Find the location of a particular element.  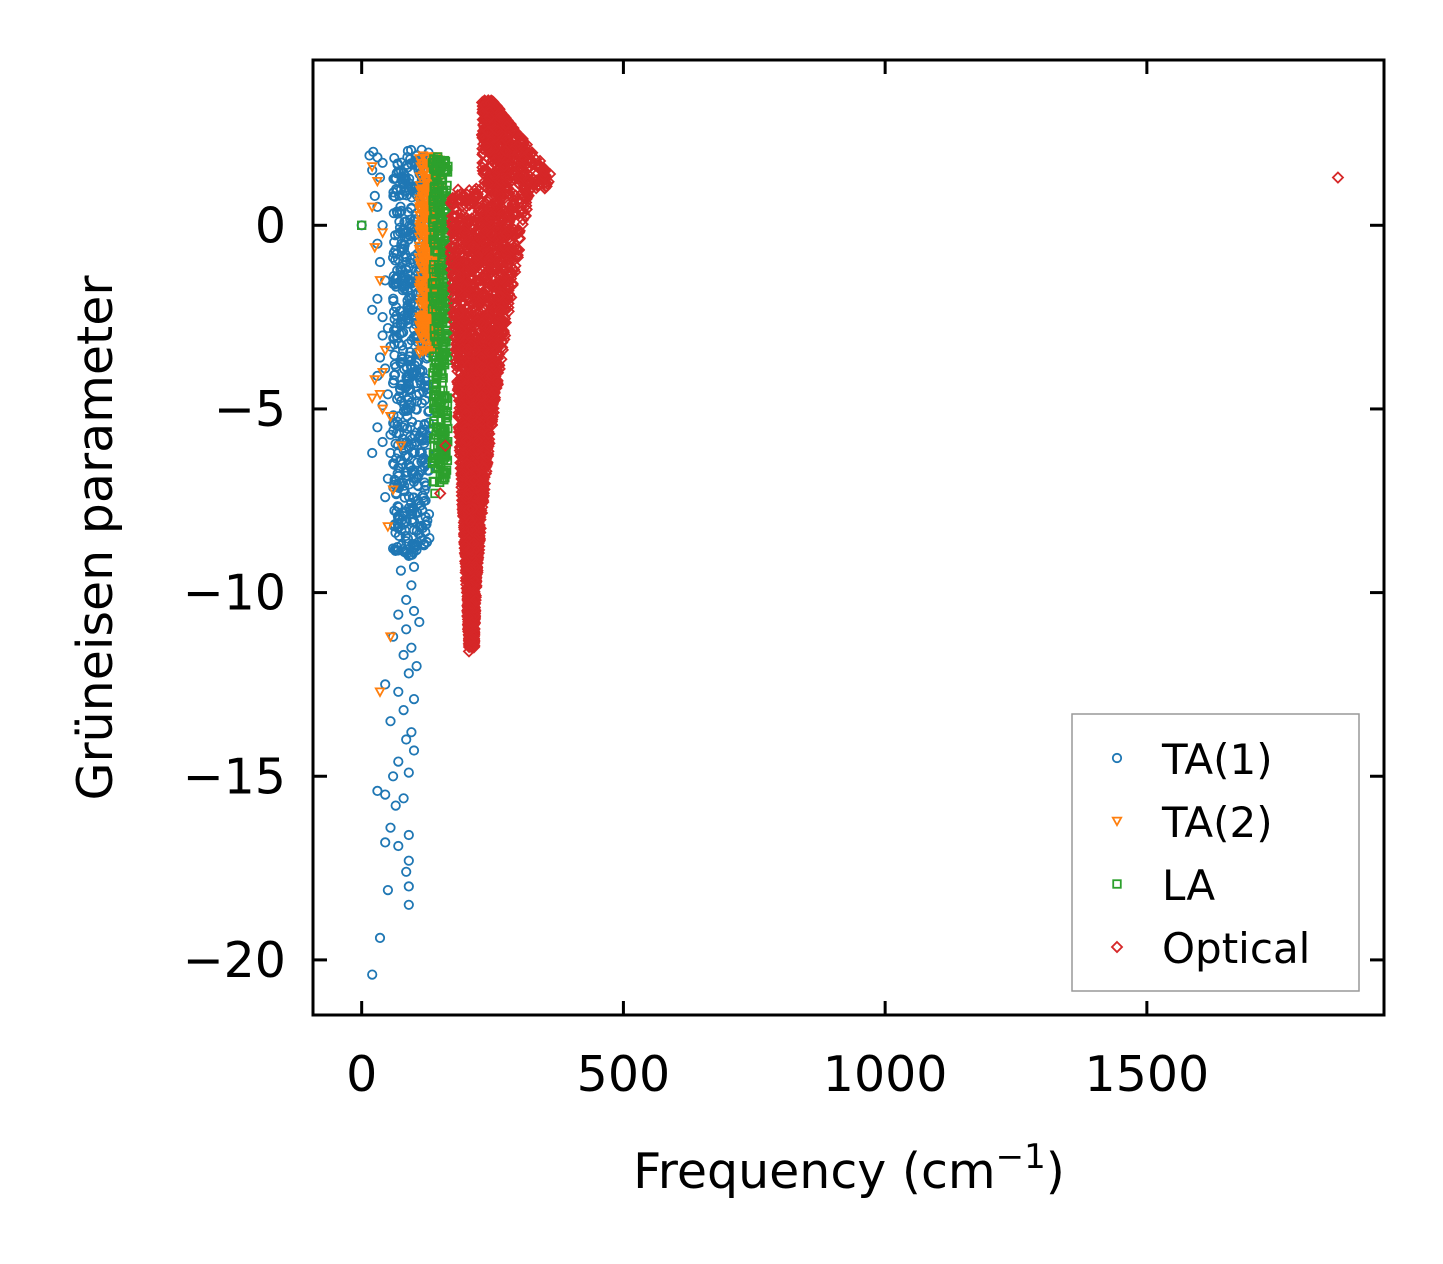

x-axis-label: Frequency (cm−1) is located at coordinates (849, 1168).